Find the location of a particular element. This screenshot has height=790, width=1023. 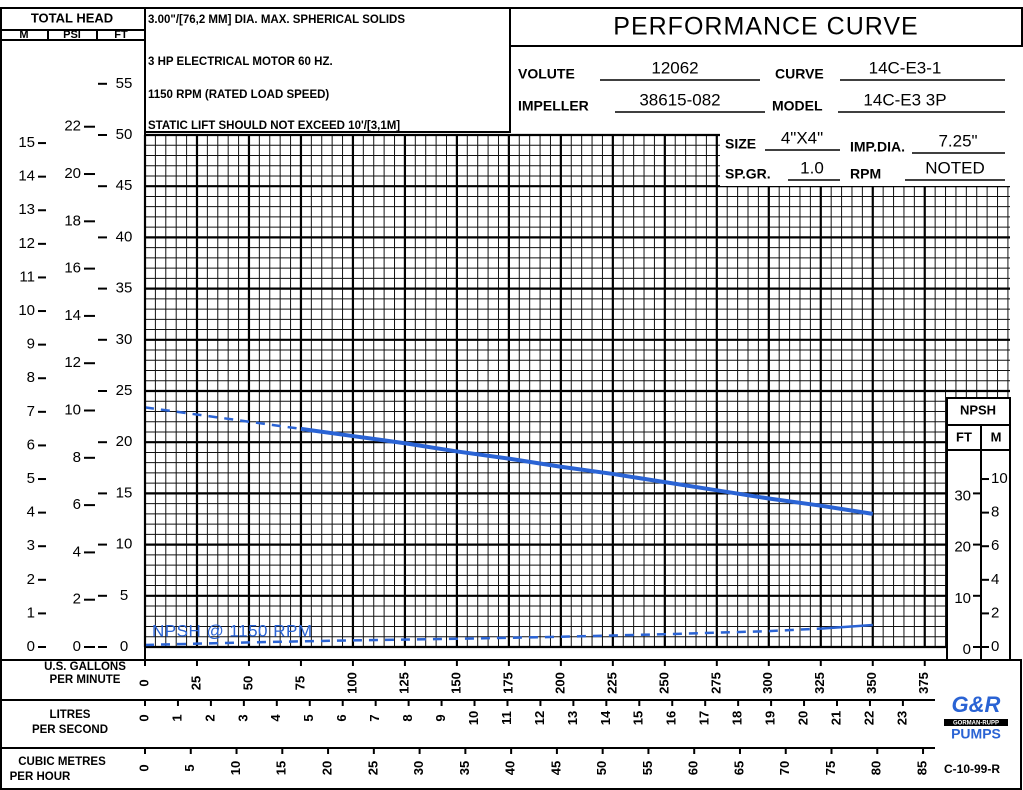

field-value: 12062 is located at coordinates (674, 67).